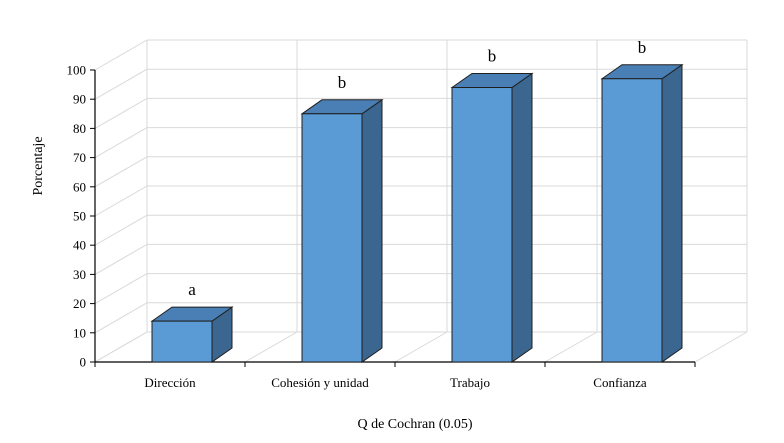 Image resolution: width=784 pixels, height=443 pixels. What do you see at coordinates (79, 99) in the screenshot?
I see `y-tick-label: 90` at bounding box center [79, 99].